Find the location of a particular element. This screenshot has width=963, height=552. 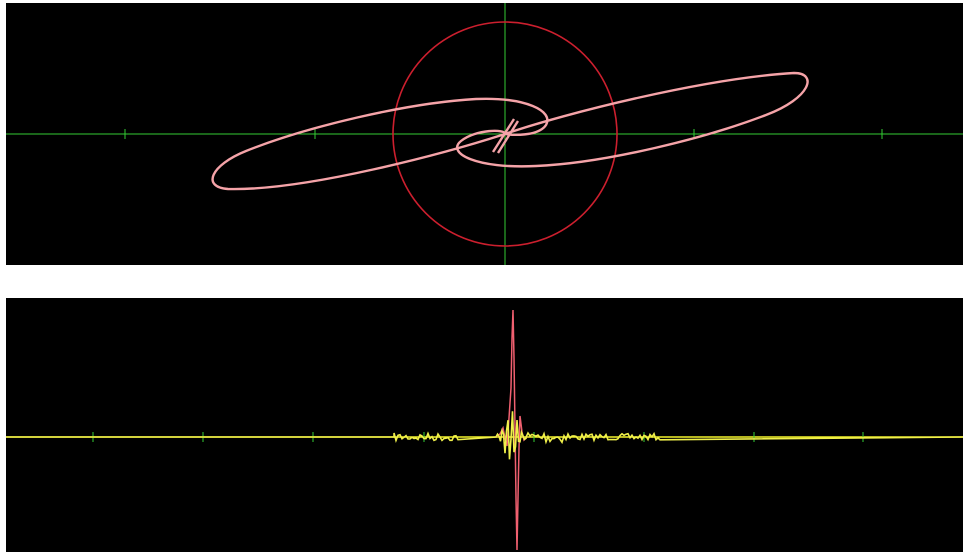

waveform-channel-a is located at coordinates (484, 435).